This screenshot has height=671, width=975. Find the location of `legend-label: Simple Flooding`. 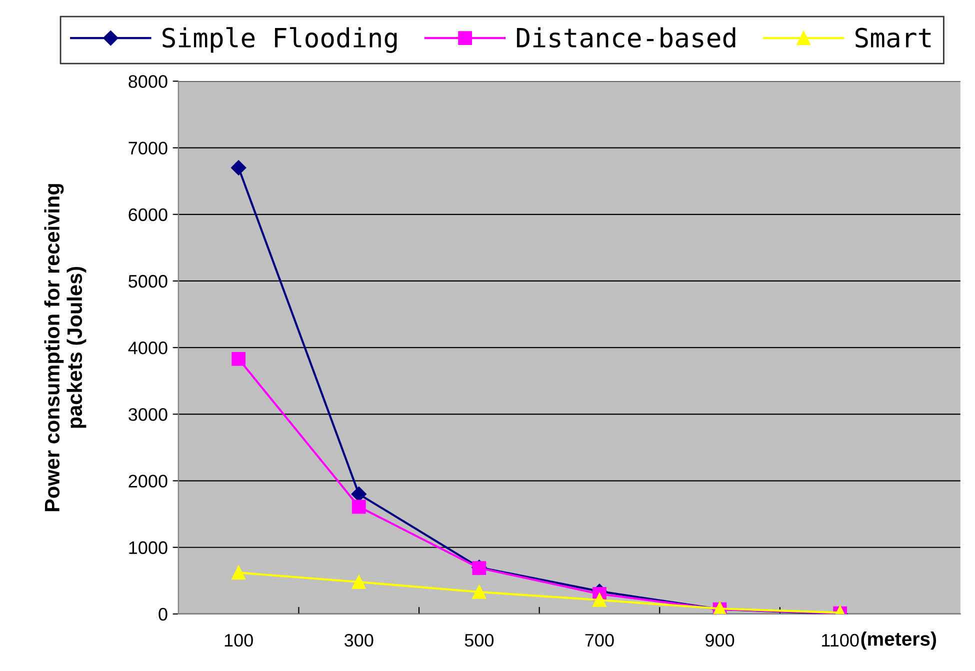

legend-label: Simple Flooding is located at coordinates (279, 40).